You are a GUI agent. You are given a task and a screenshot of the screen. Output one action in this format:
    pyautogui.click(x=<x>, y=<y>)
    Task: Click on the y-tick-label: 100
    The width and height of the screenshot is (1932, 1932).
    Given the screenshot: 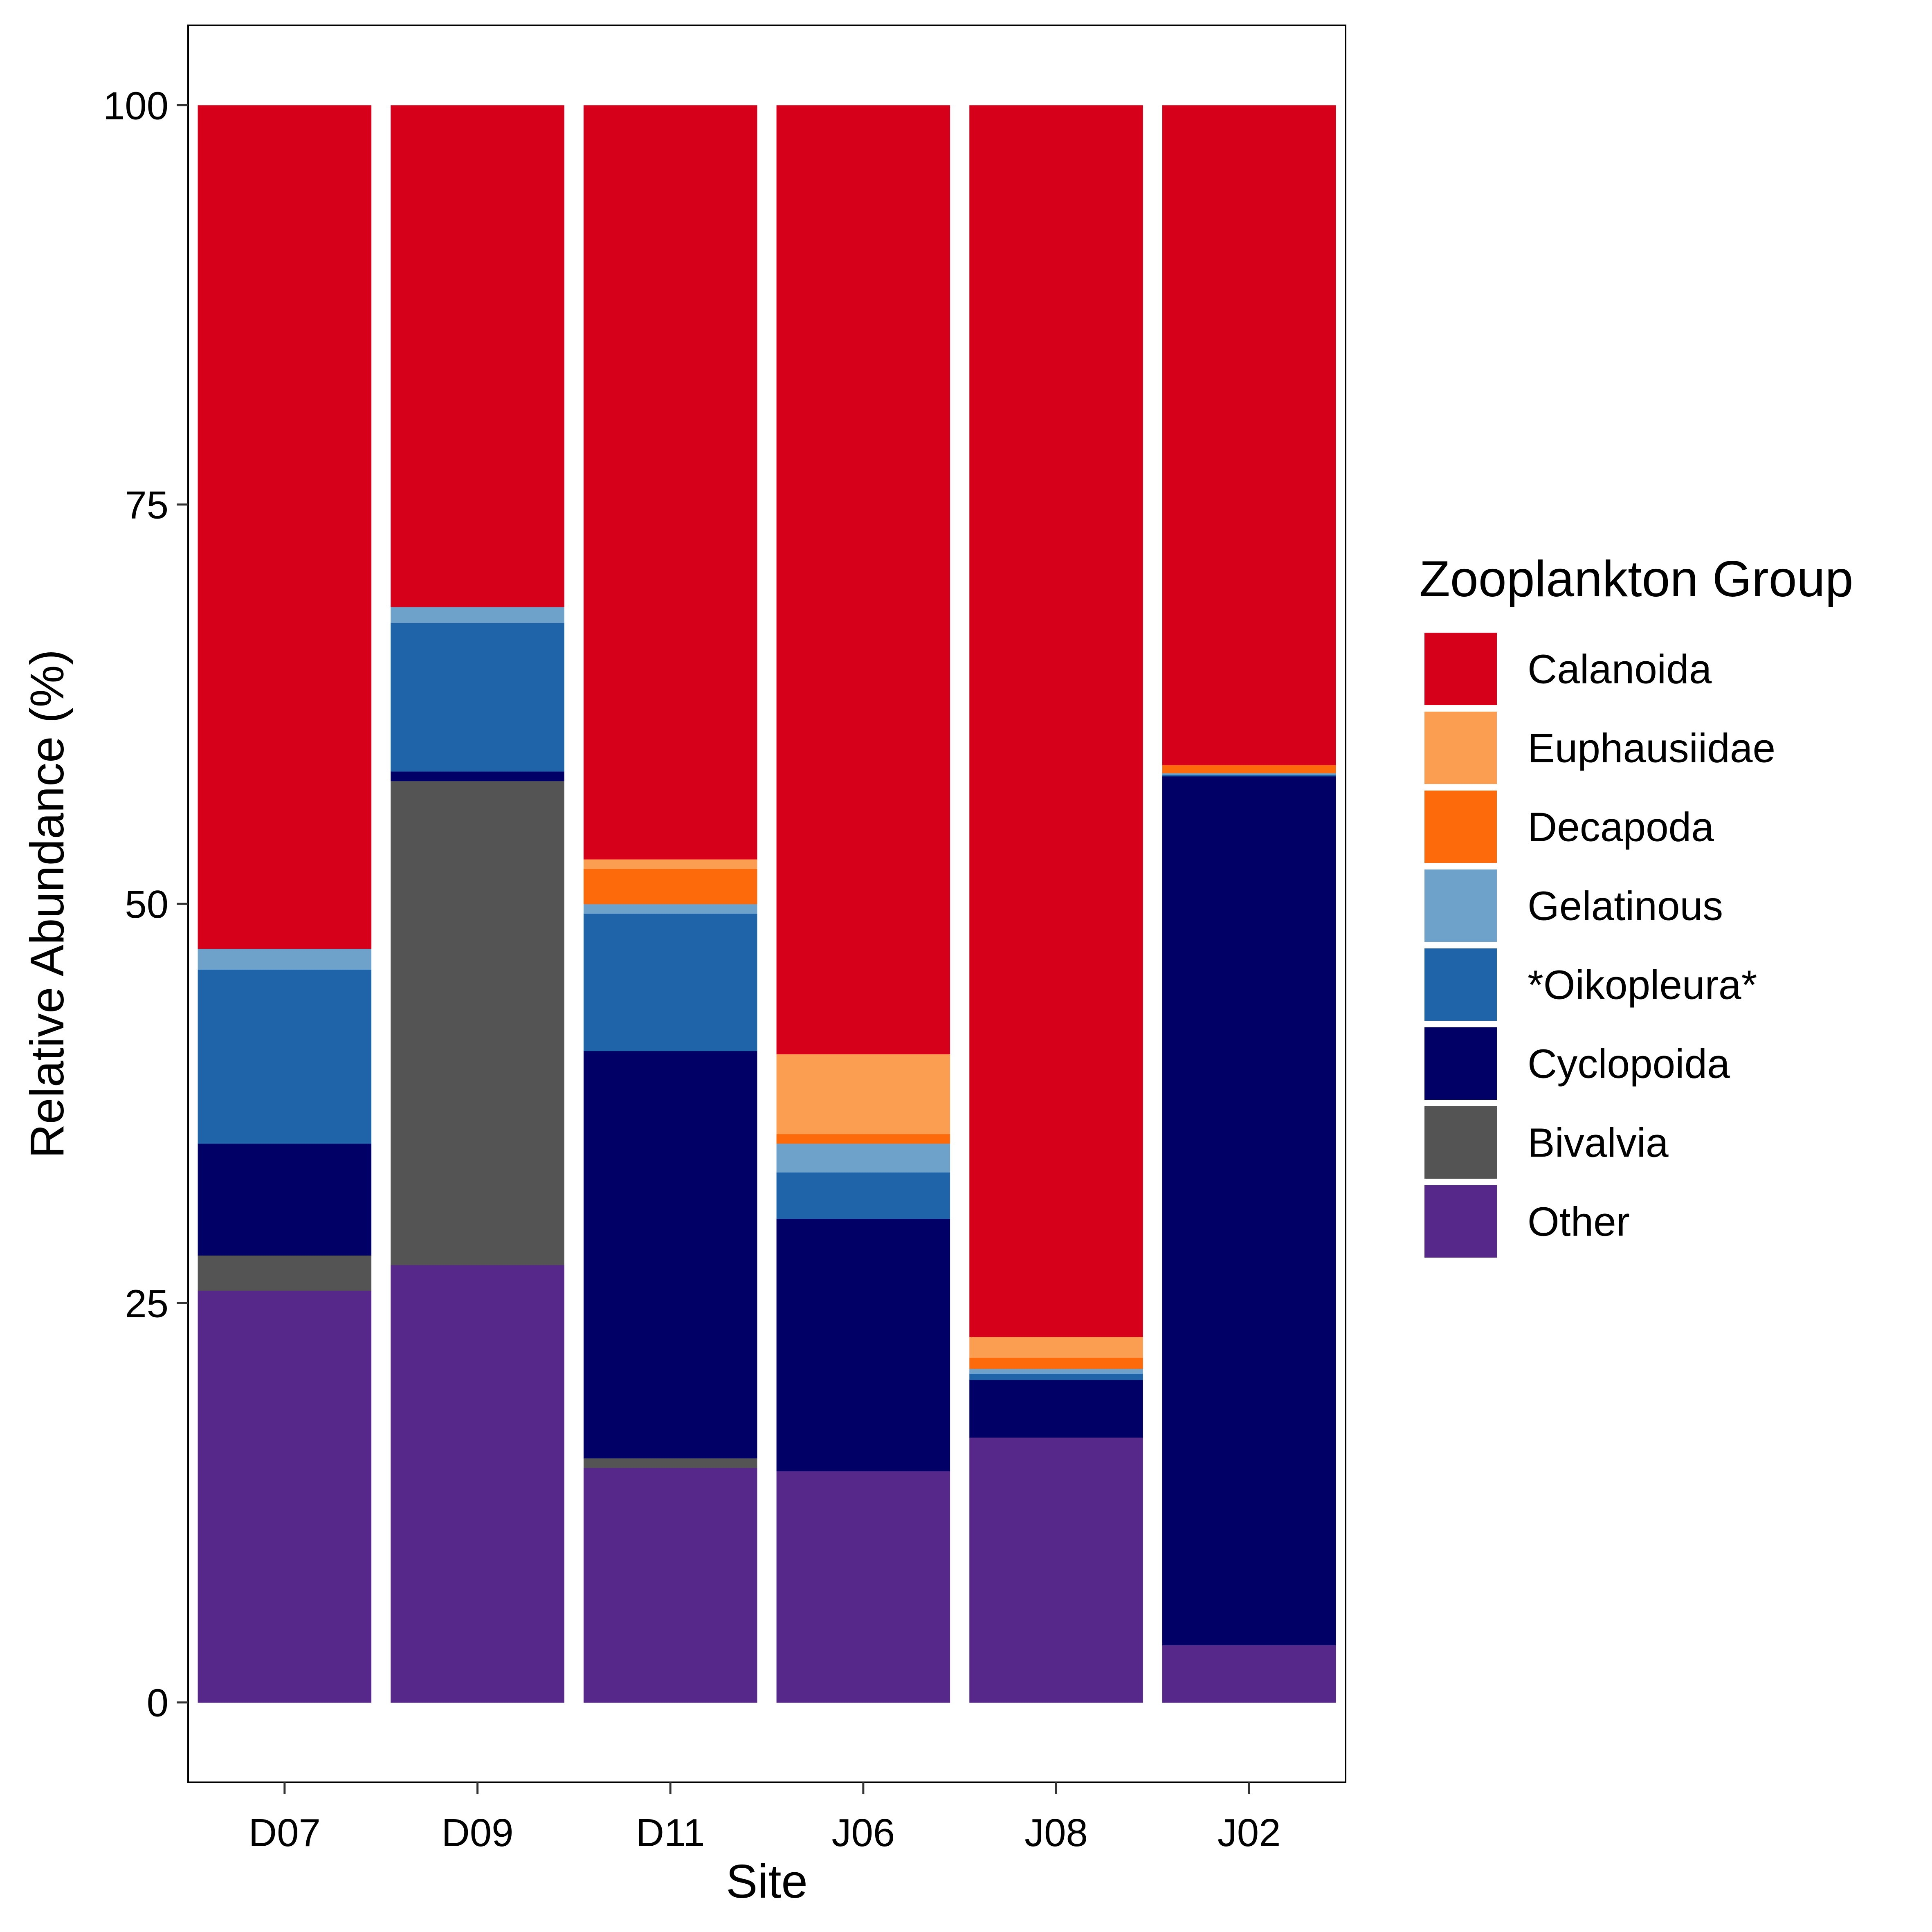 What is the action you would take?
    pyautogui.click(x=135, y=106)
    